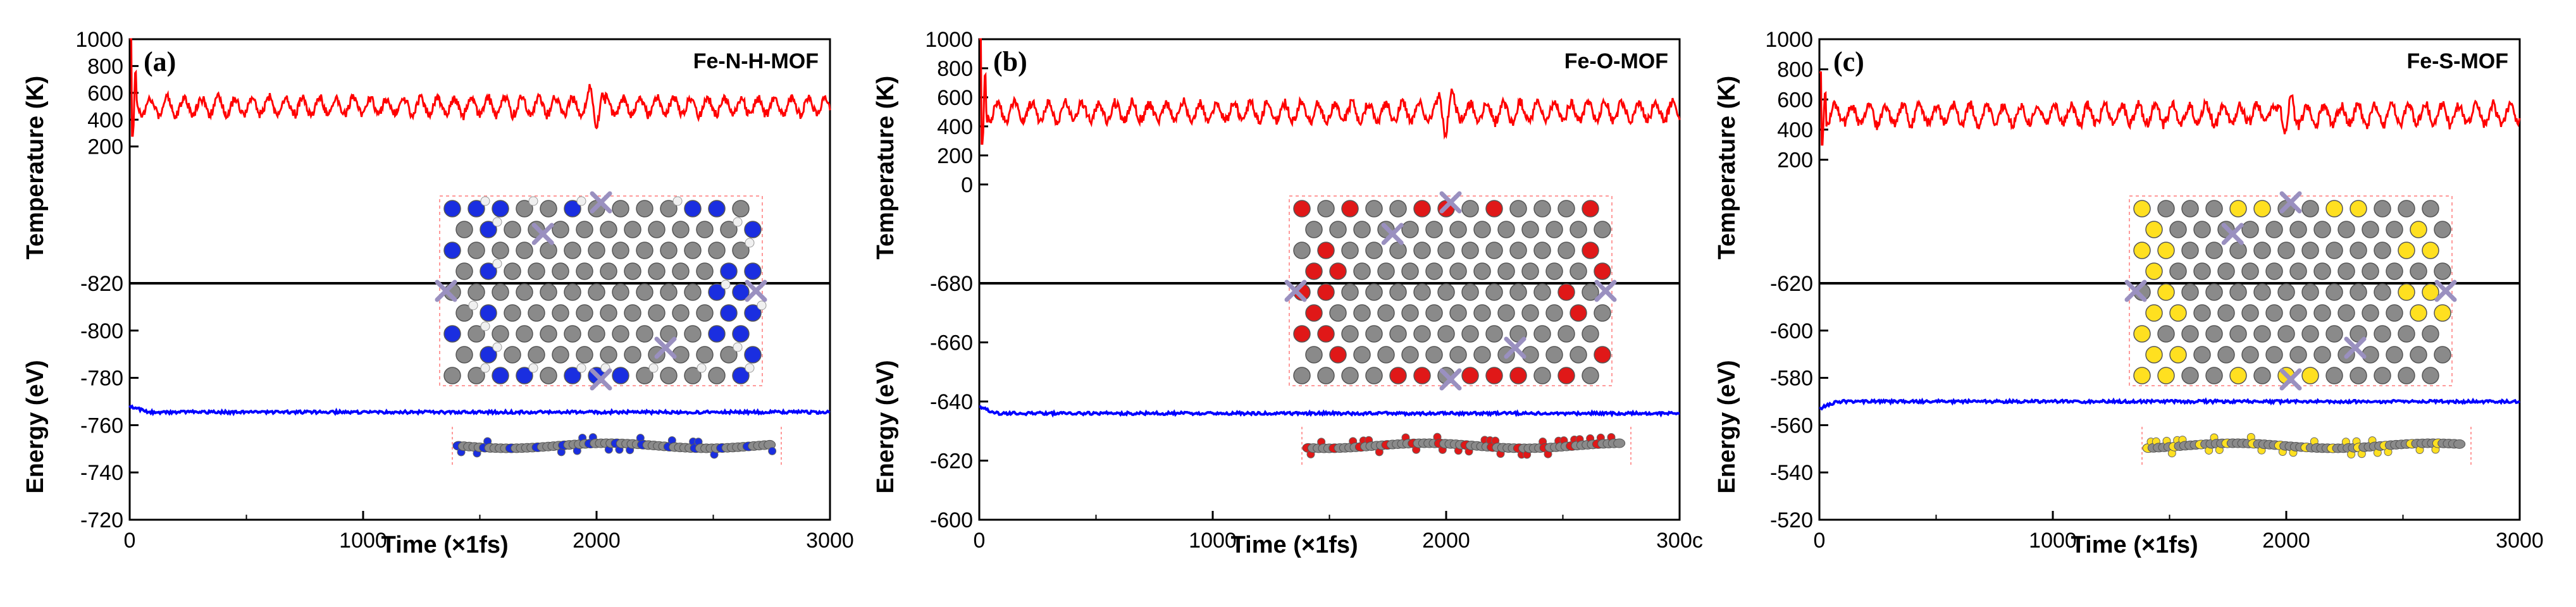  What do you see at coordinates (1792, 426) in the screenshot?
I see `energy-tick-label: -560` at bounding box center [1792, 426].